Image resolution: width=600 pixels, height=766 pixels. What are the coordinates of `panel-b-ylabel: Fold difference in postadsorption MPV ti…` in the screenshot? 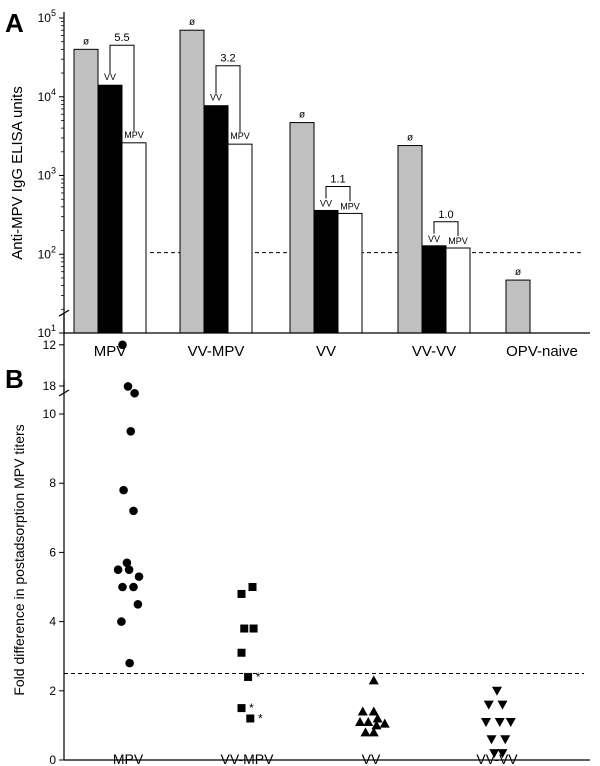 It's located at (19, 559).